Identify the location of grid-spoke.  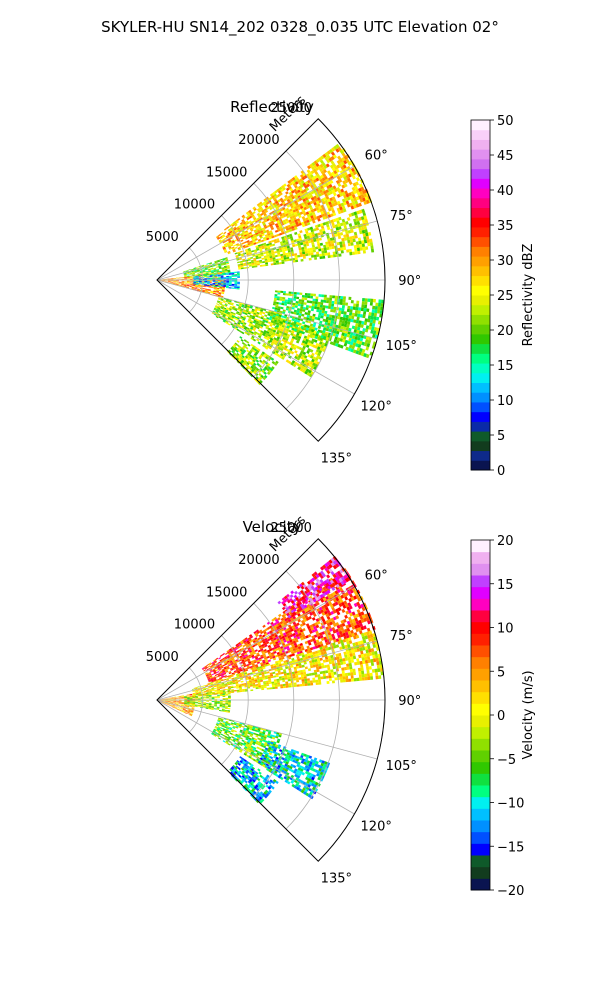
(255, 337).